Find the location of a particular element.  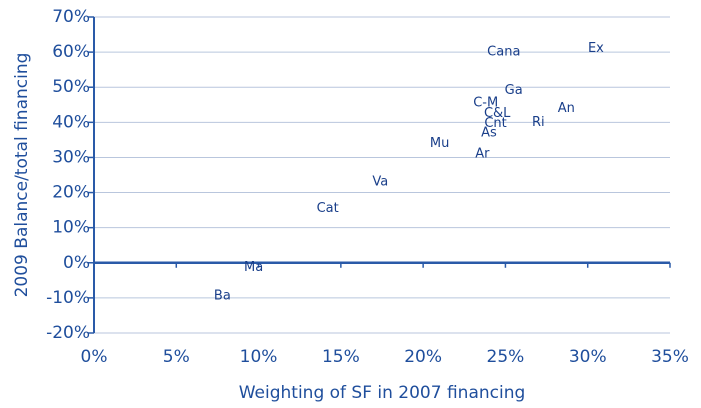

point-label: Ex is located at coordinates (596, 48).